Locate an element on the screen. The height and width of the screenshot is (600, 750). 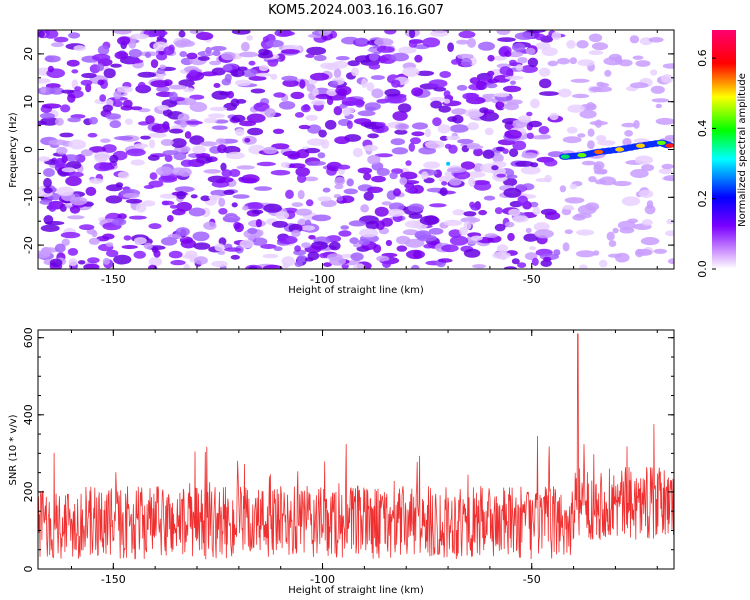
colorbar-tick-label: 0.6 is located at coordinates (702, 58).